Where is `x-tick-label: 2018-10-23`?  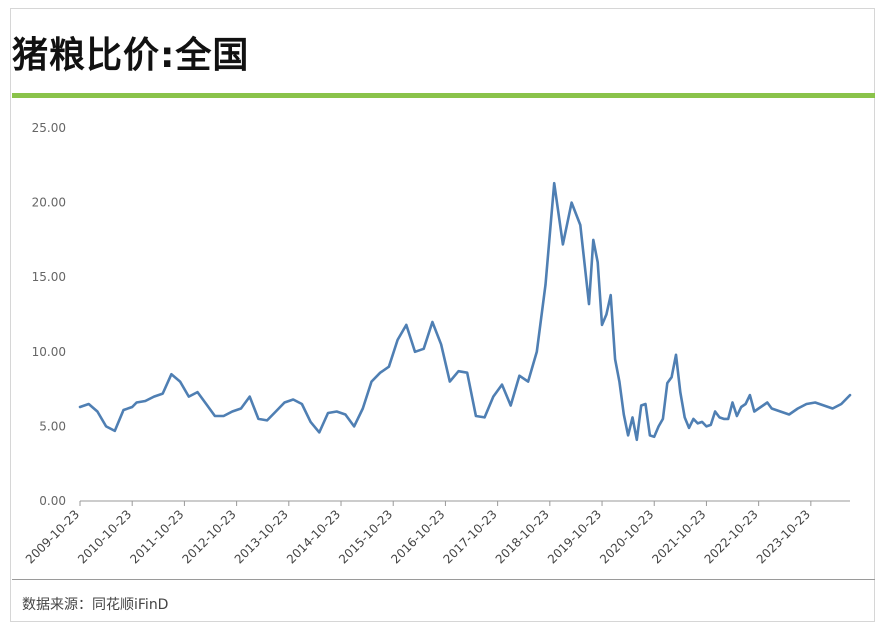
x-tick-label: 2018-10-23 is located at coordinates (522, 536).